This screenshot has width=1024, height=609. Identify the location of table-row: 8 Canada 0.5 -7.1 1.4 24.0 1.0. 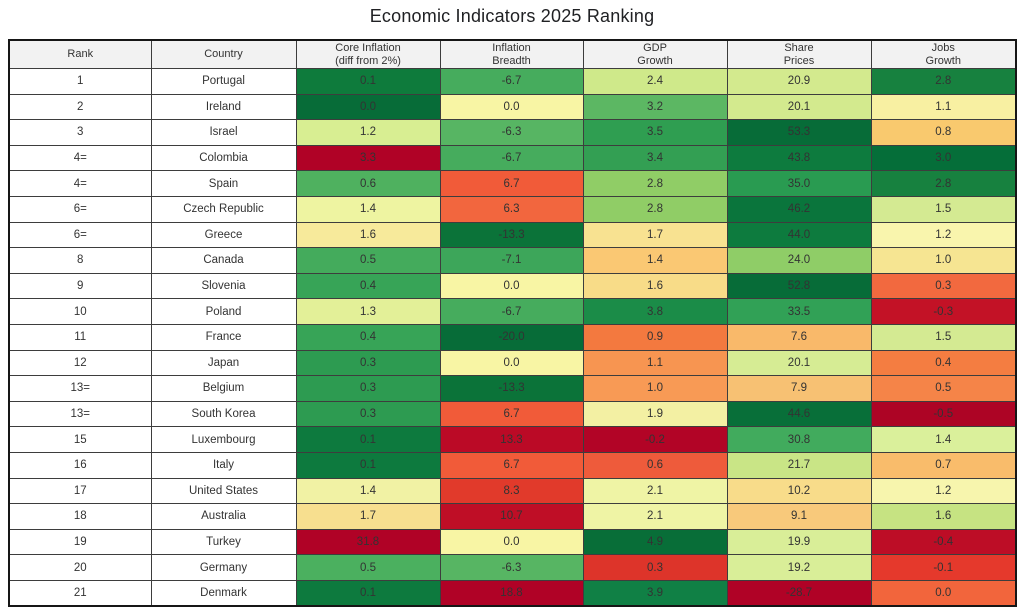
(512, 260).